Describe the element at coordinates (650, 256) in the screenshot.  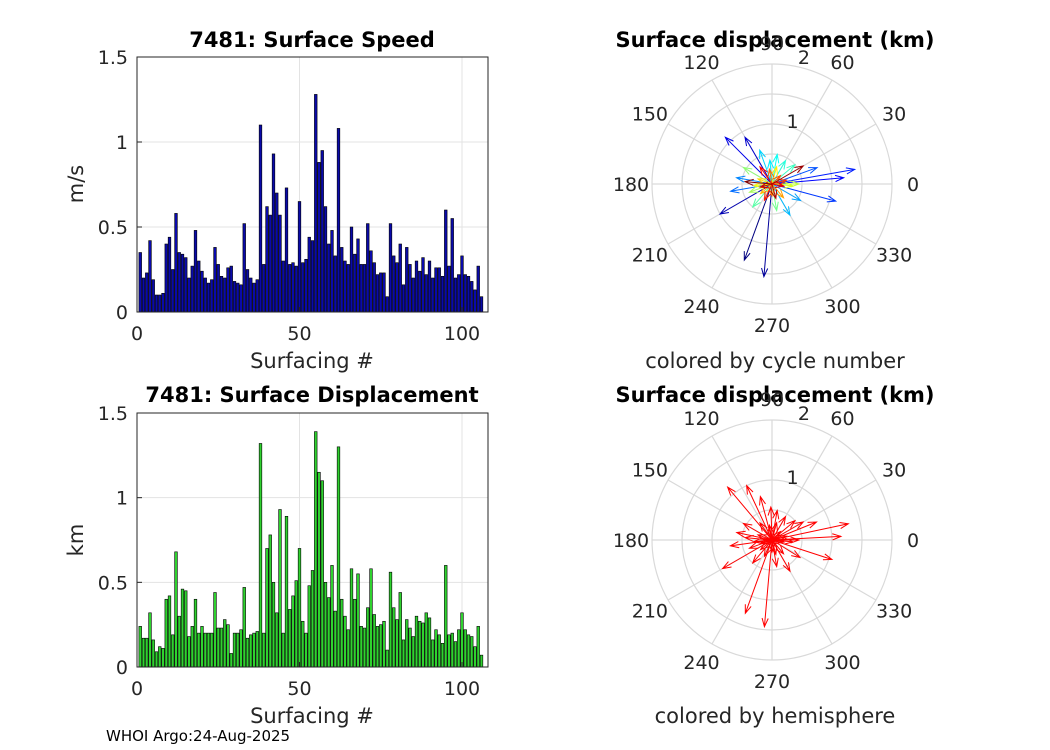
I see `polar-cycle-angle-label: 210` at that location.